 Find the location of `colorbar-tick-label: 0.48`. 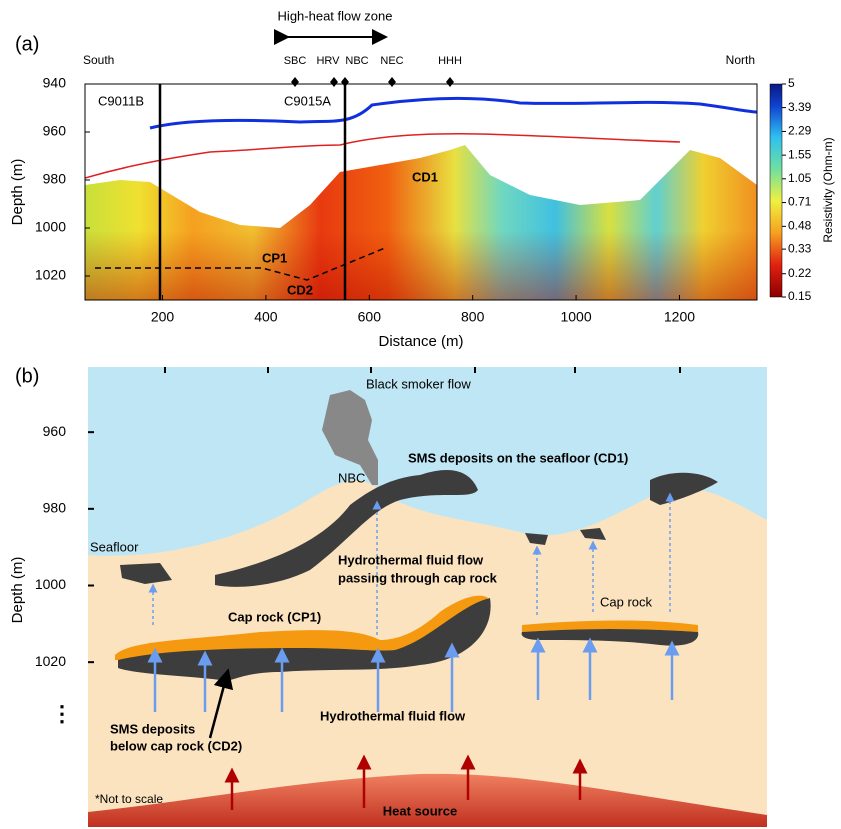

colorbar-tick-label: 0.48 is located at coordinates (800, 226).